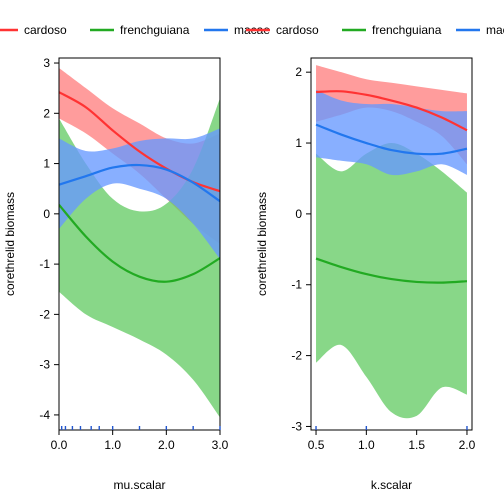  What do you see at coordinates (46, 63) in the screenshot?
I see `y-tick-label: 3` at bounding box center [46, 63].